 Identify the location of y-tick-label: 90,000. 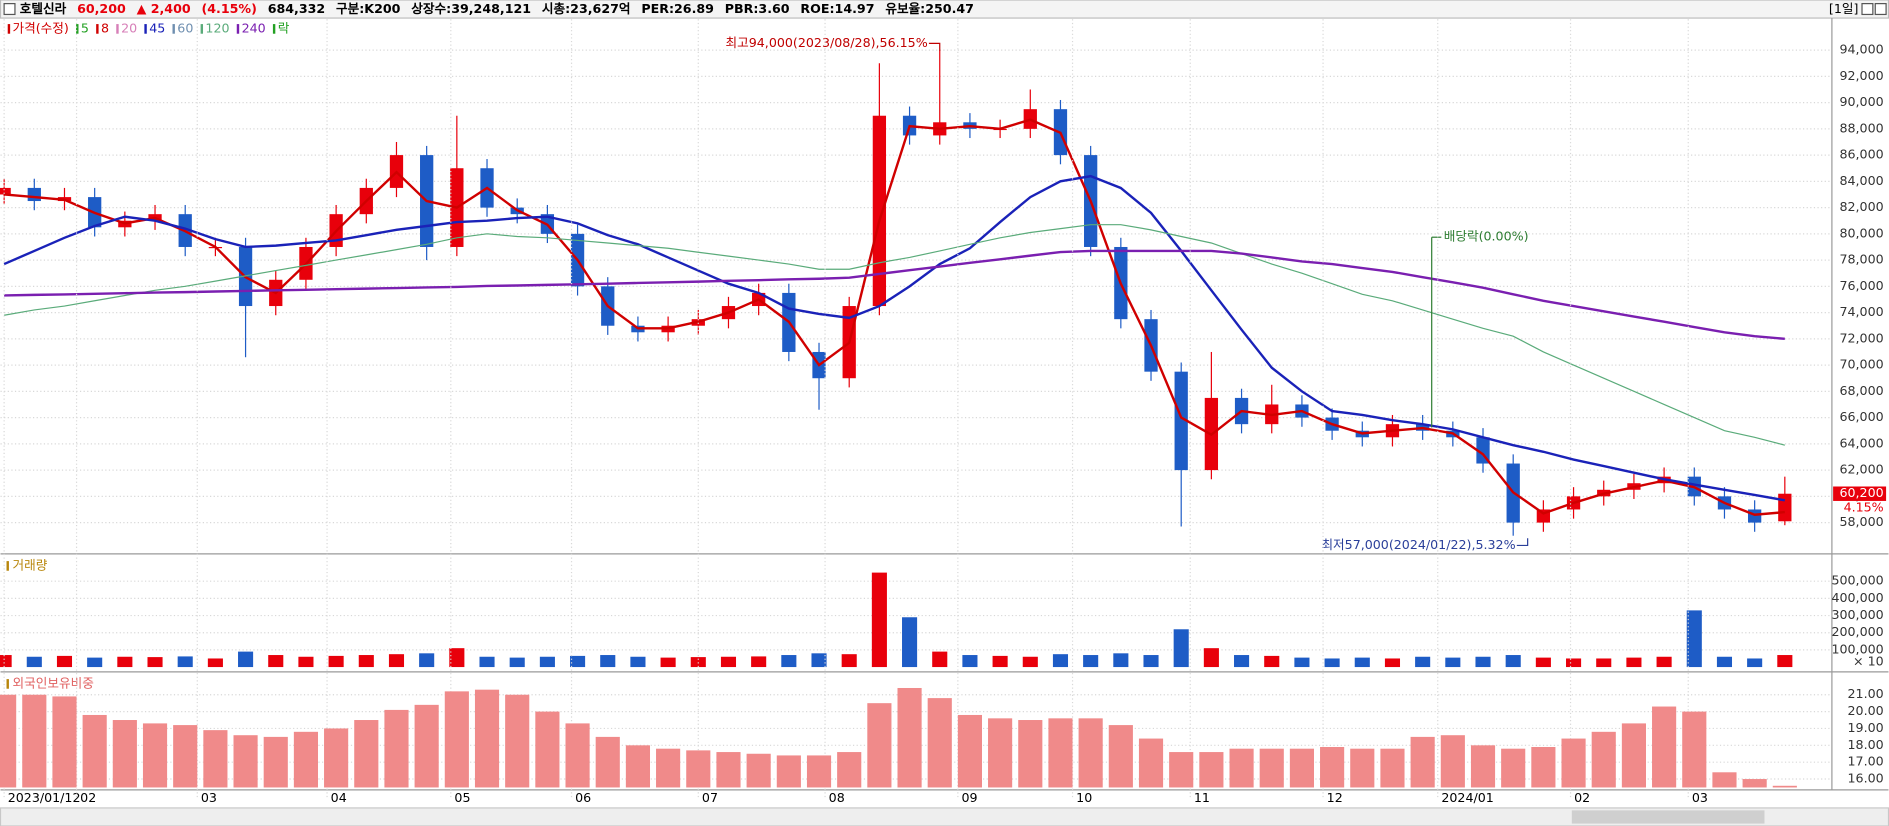
(1861, 101).